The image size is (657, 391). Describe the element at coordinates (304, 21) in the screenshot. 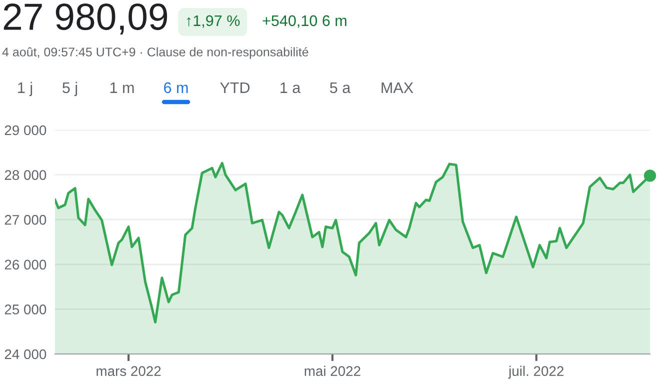

I see `text: +540,10 6 m` at that location.